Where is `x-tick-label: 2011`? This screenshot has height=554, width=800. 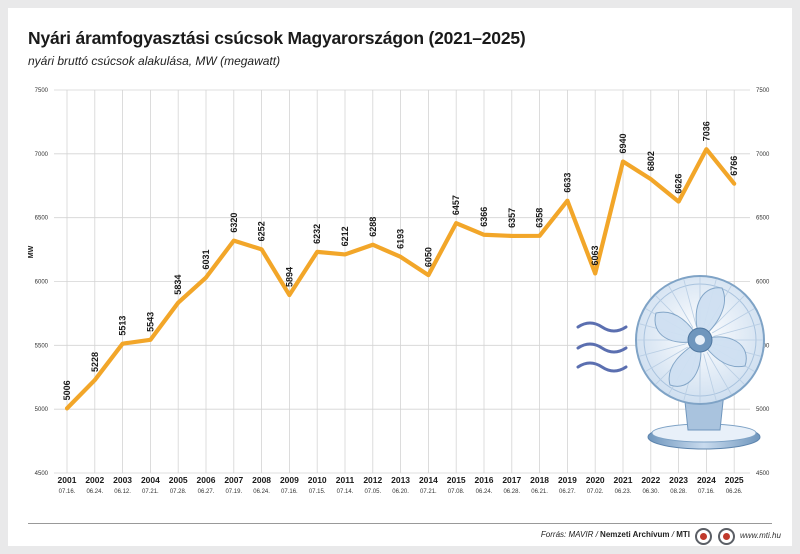 x-tick-label: 2011 is located at coordinates (345, 480).